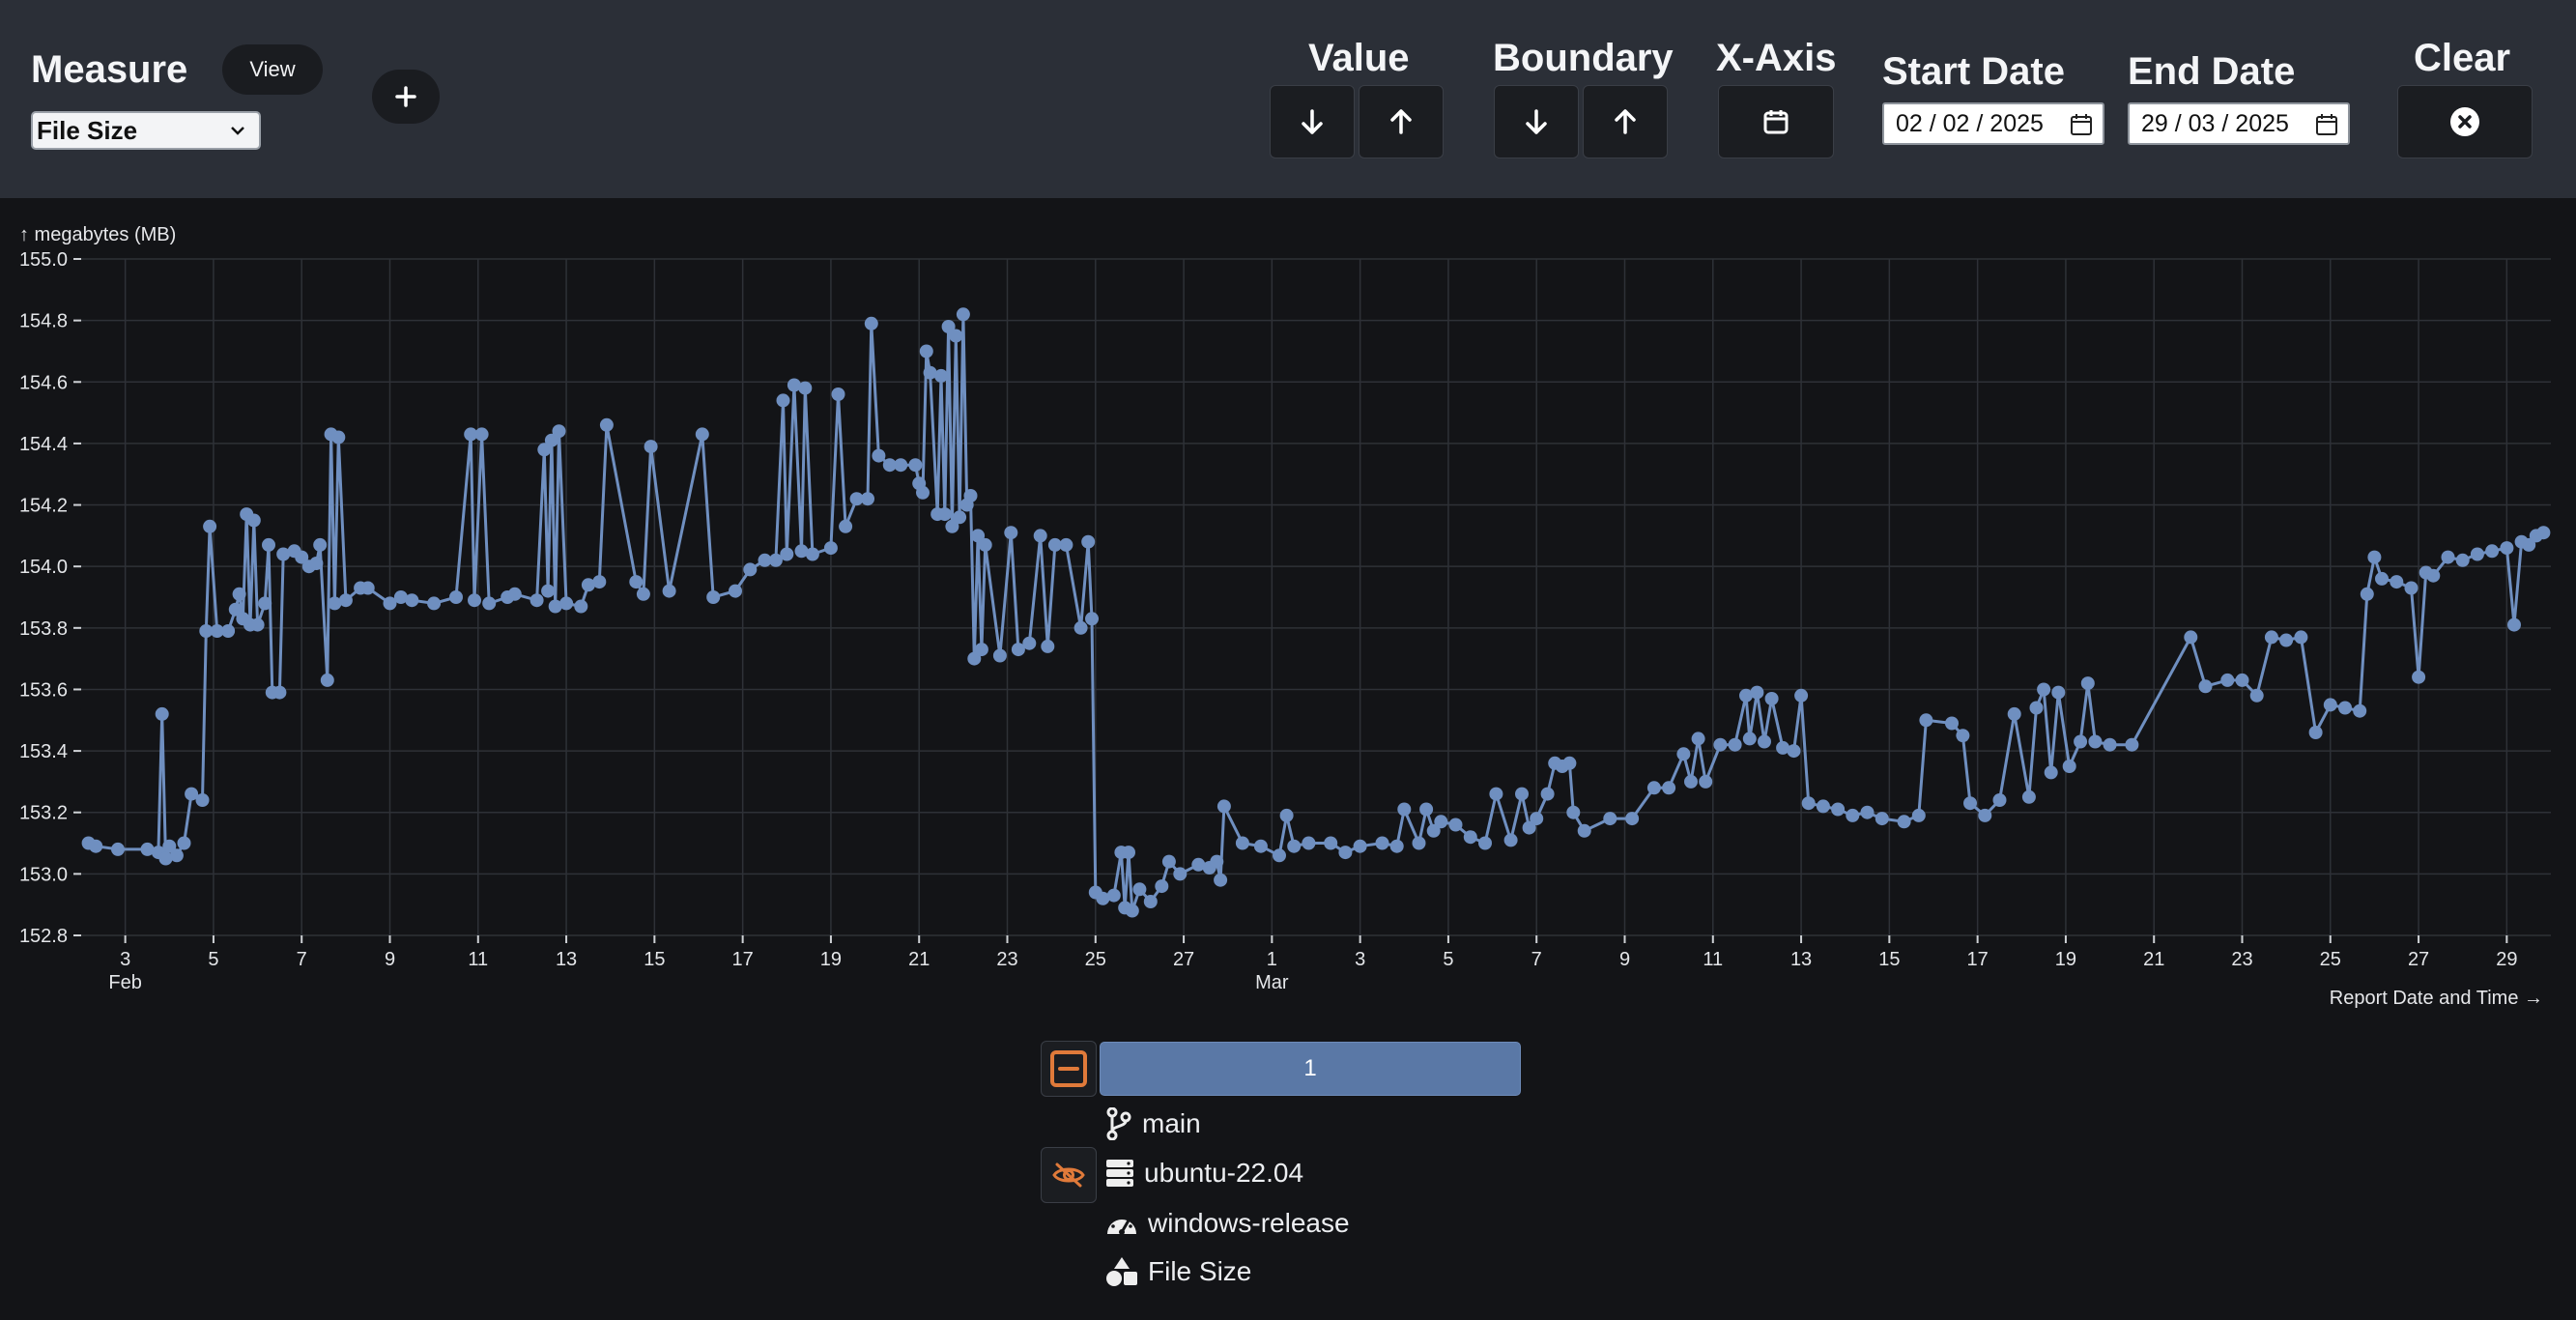  Describe the element at coordinates (1402, 121) in the screenshot. I see `value-upper-button` at that location.